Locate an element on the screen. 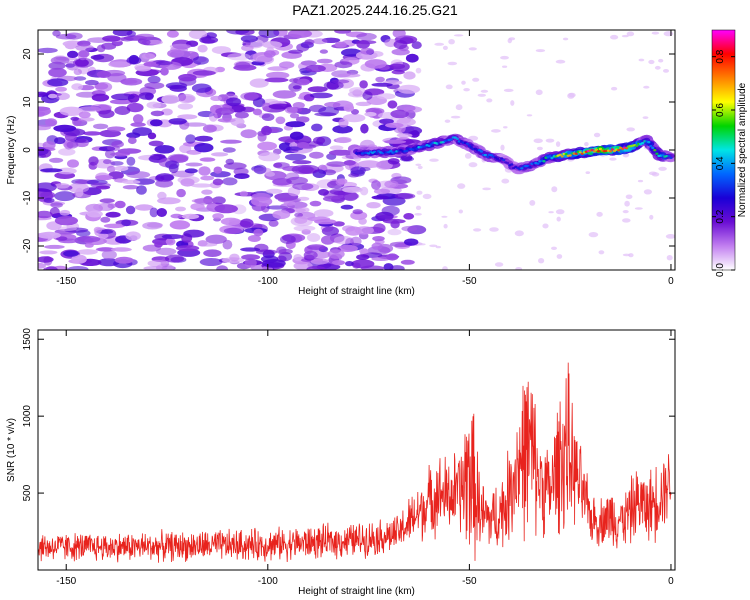 The width and height of the screenshot is (750, 600). spec-ytick-label: 20 is located at coordinates (27, 54).